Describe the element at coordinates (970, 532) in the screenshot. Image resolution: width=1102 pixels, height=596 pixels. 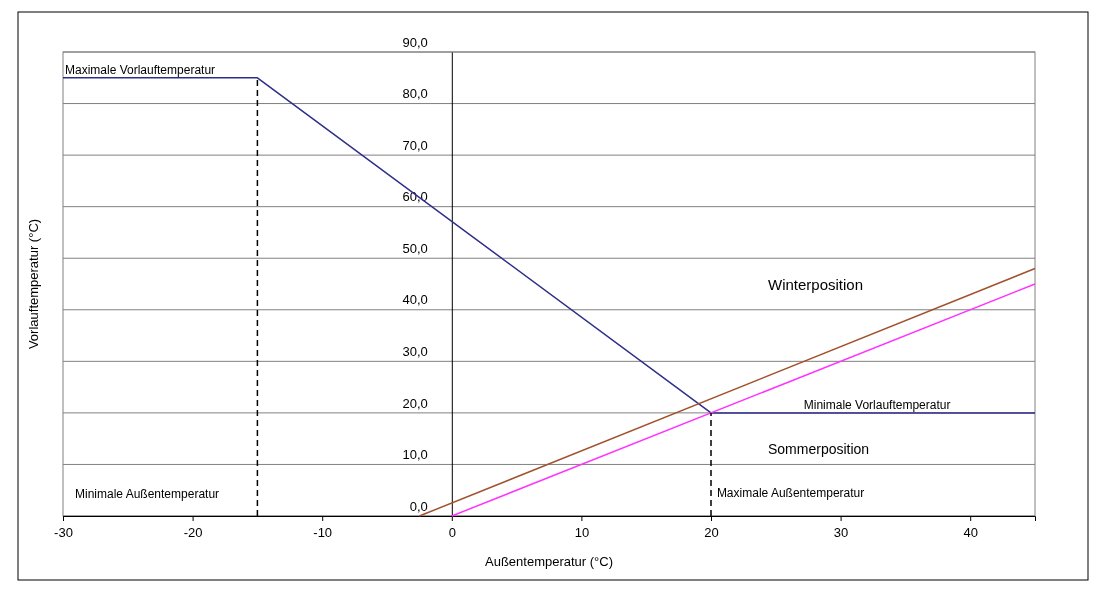
I see `x-tick-label: 40` at that location.